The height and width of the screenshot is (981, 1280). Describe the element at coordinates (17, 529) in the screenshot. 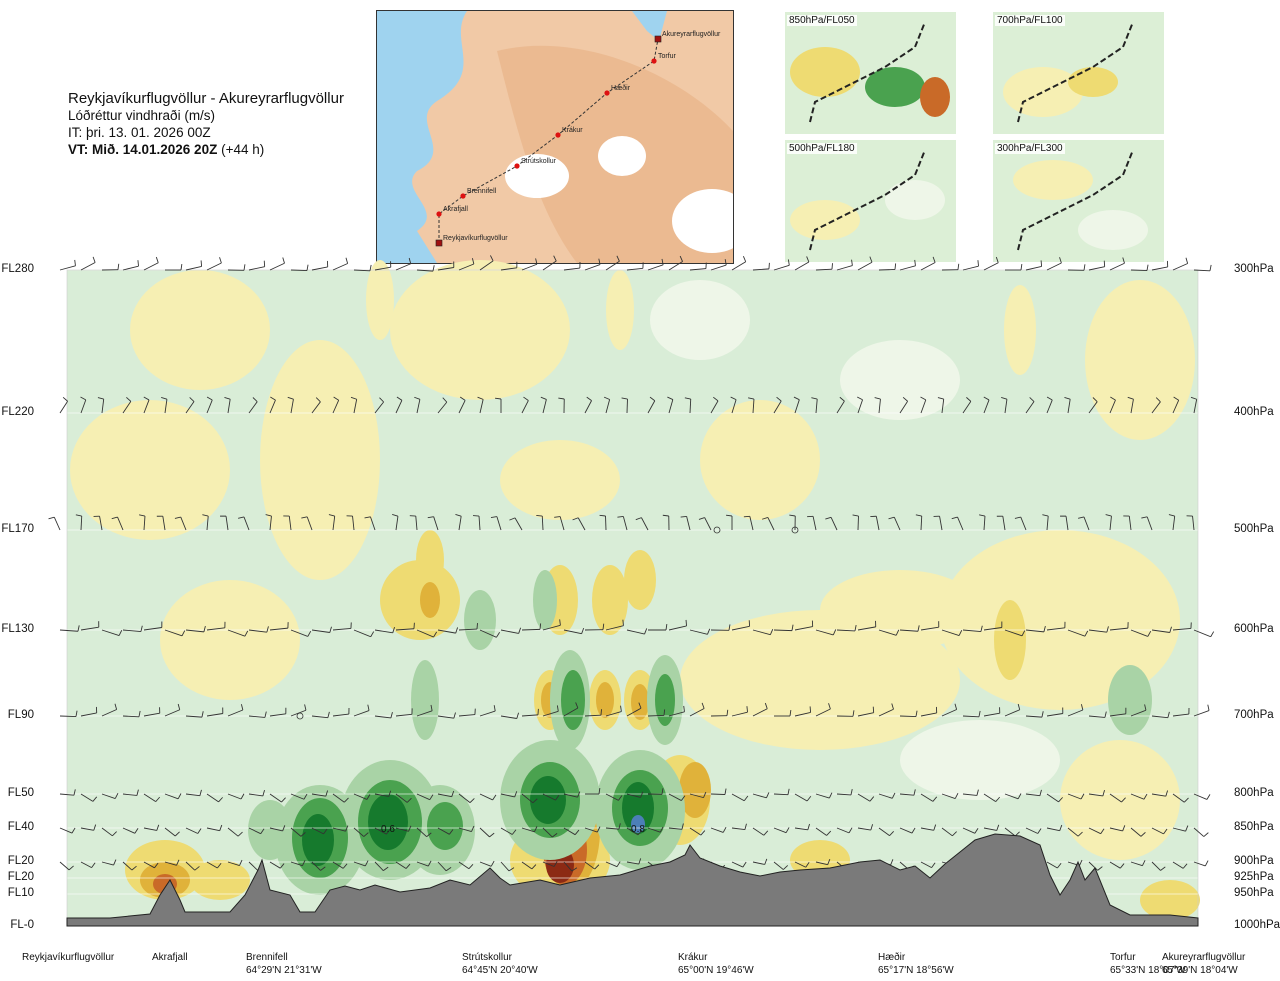

I see `y-tick-label-fl: FL170` at that location.